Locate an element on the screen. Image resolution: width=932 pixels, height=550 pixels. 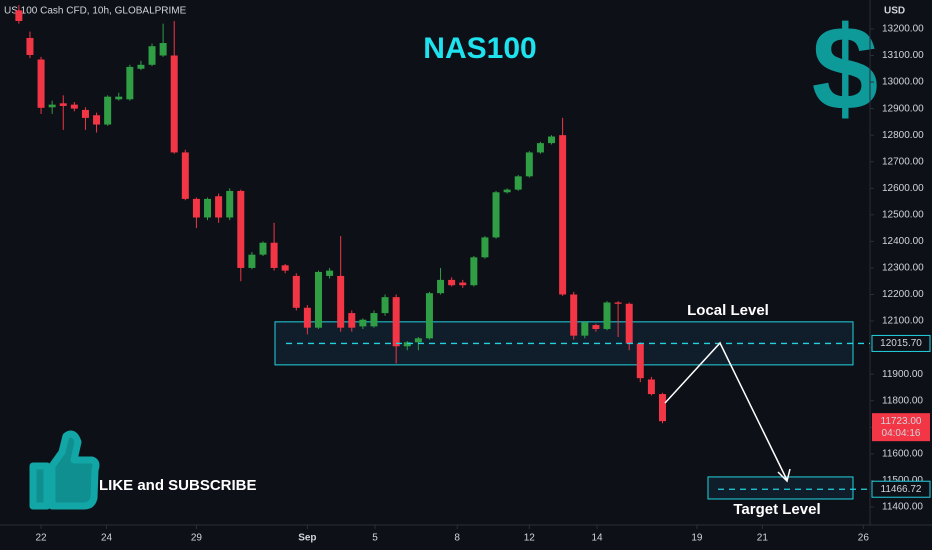
x-tick-label: 12 is located at coordinates (530, 538).